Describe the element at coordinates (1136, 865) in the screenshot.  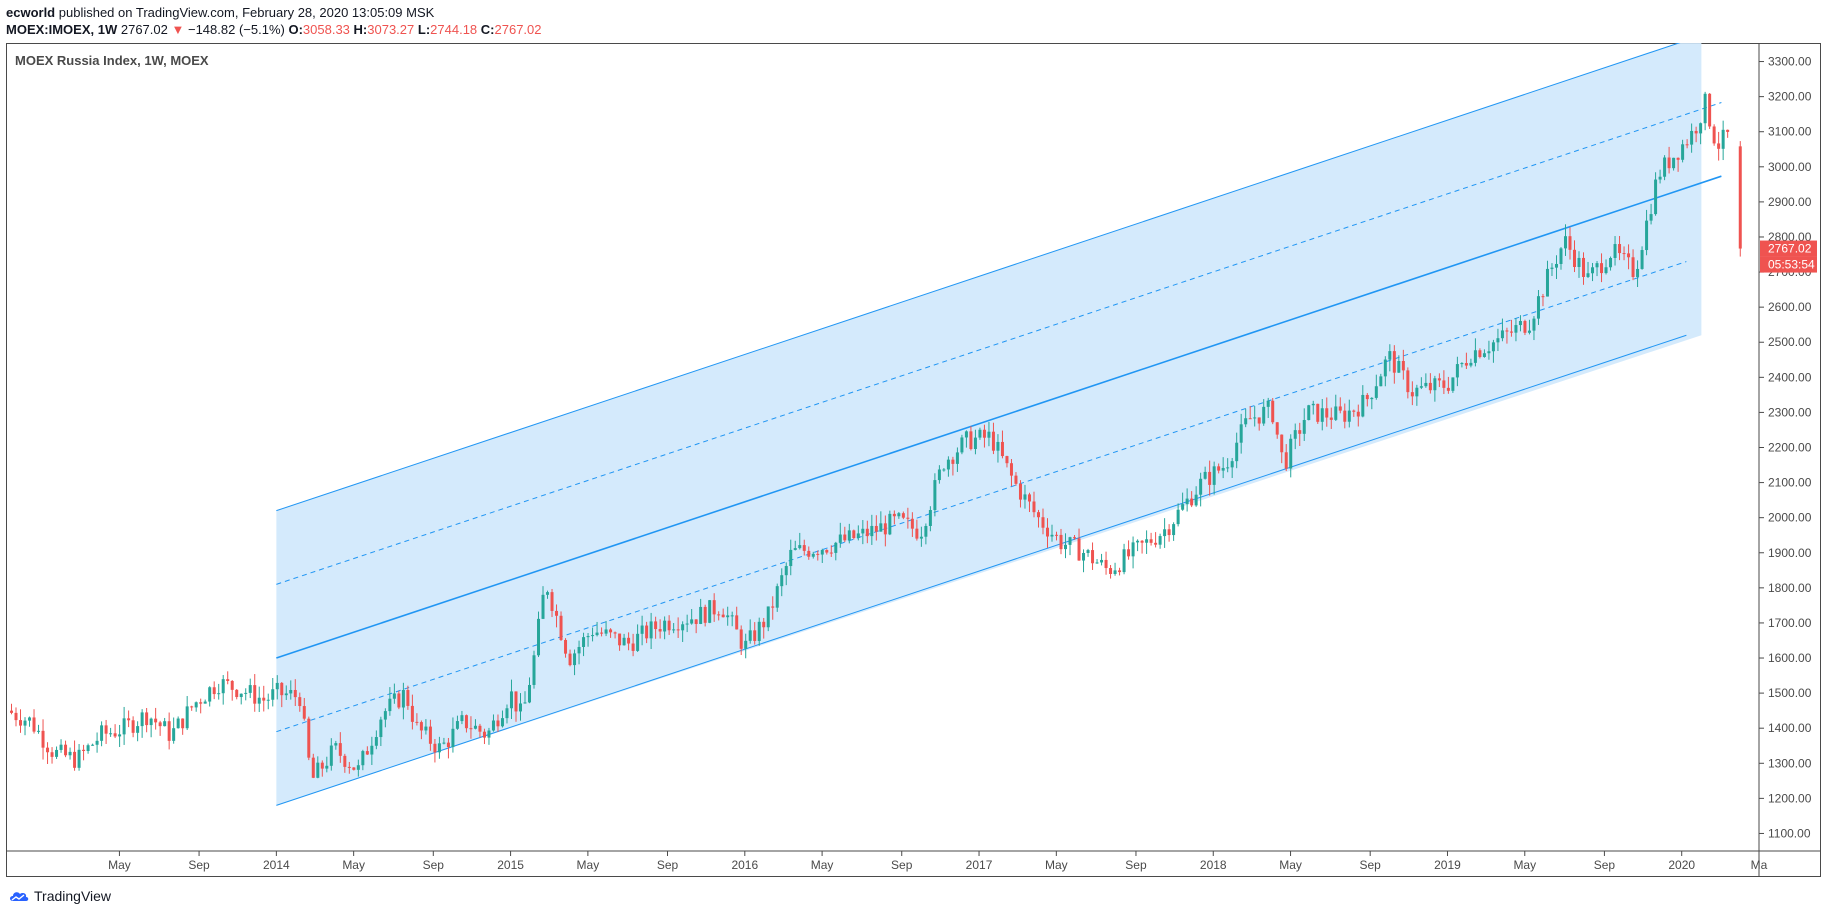
I see `x-tick-label: Sep` at that location.